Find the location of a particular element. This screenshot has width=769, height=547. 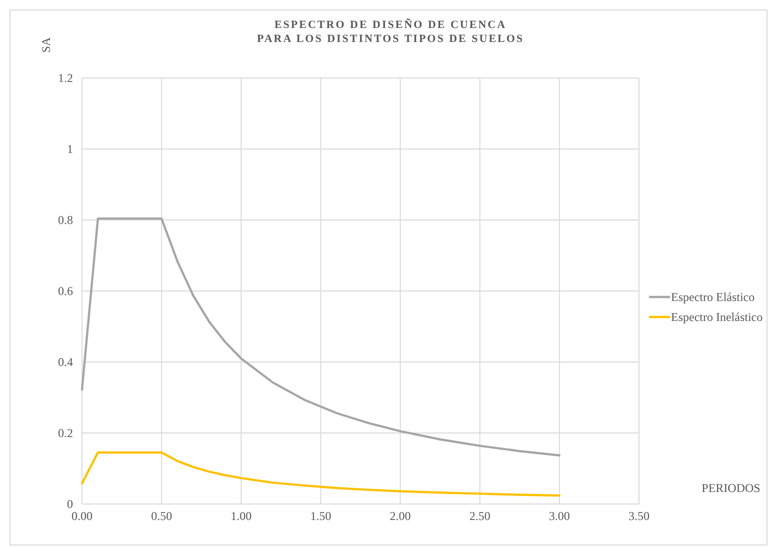

y-tick-label: 0.8 is located at coordinates (65, 220).